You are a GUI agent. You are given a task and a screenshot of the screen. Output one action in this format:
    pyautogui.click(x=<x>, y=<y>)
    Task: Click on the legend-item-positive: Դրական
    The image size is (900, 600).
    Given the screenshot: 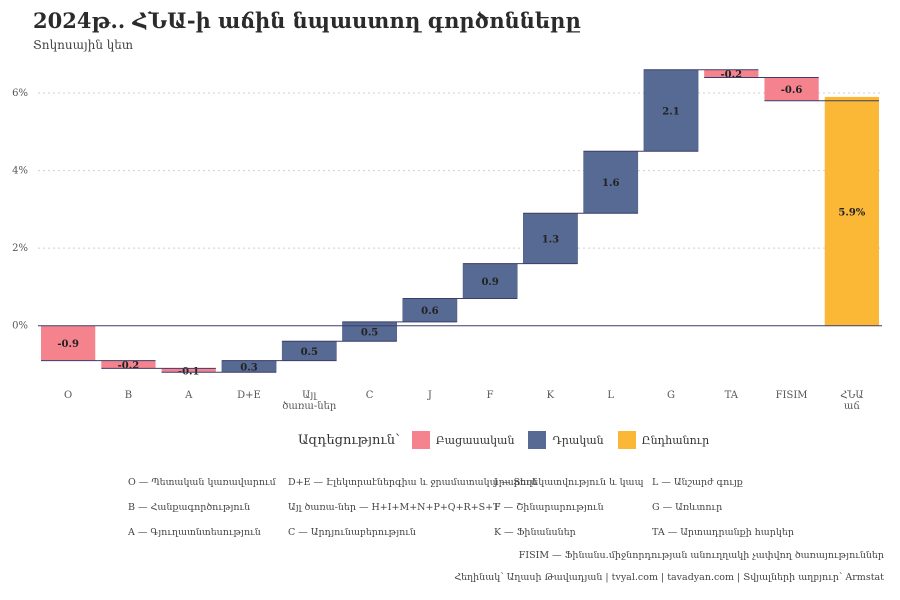 What is the action you would take?
    pyautogui.click(x=566, y=440)
    